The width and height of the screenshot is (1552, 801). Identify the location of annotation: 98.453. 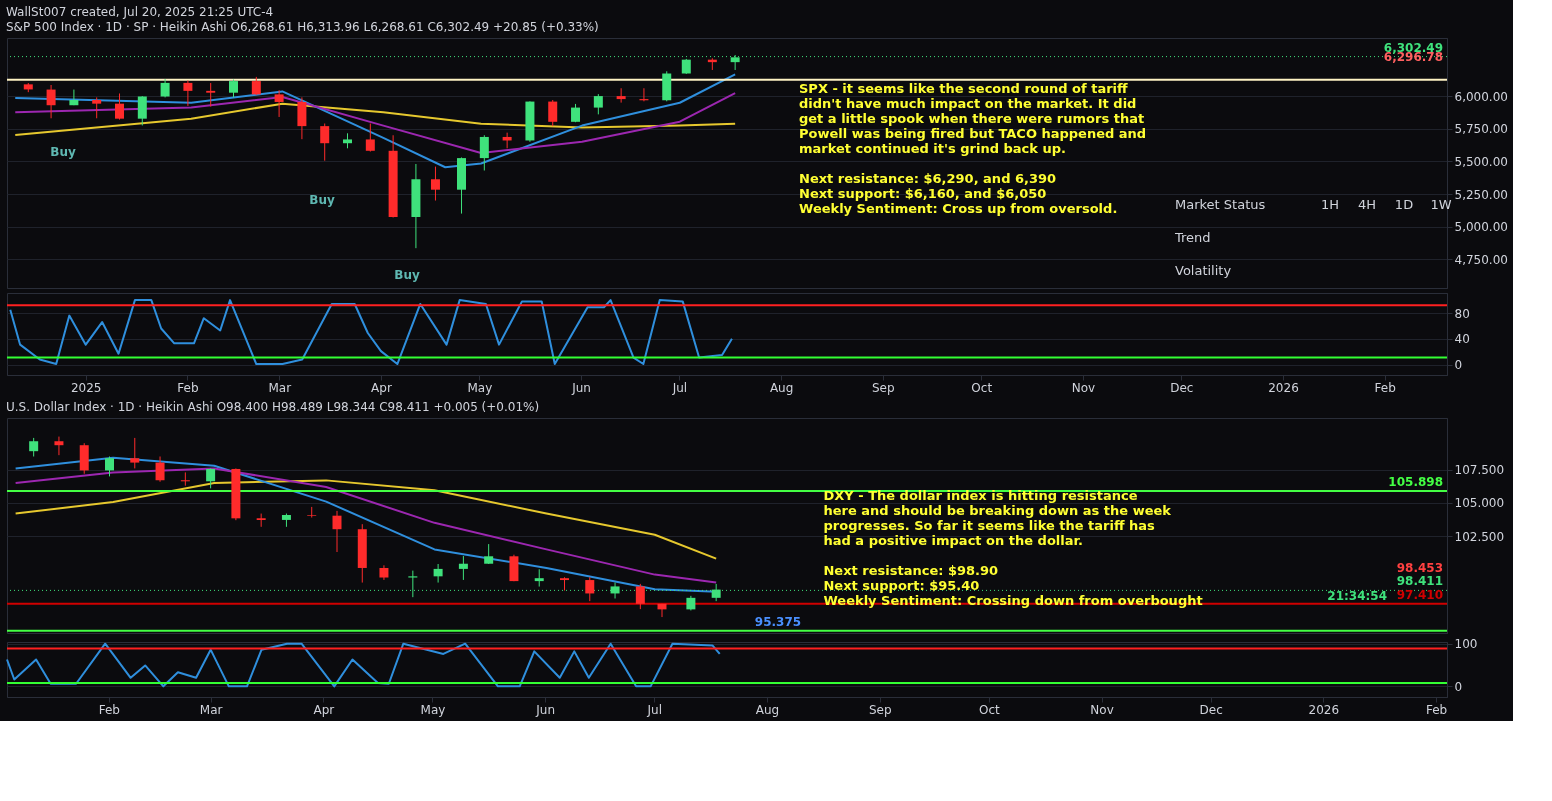
(1419, 568).